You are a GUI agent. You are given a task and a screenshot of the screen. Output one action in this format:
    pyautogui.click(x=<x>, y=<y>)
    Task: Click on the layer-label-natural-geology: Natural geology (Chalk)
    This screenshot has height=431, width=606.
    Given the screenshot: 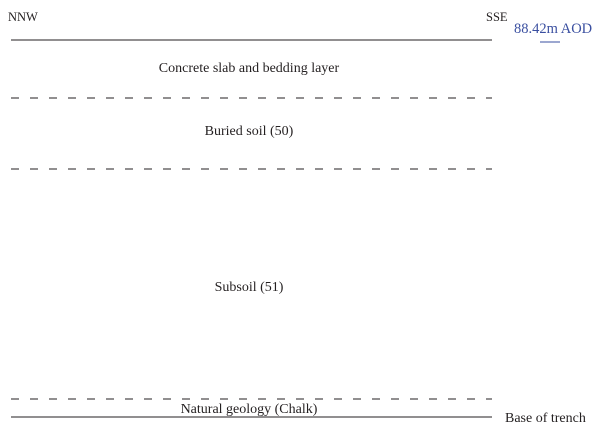 What is the action you would take?
    pyautogui.click(x=249, y=409)
    